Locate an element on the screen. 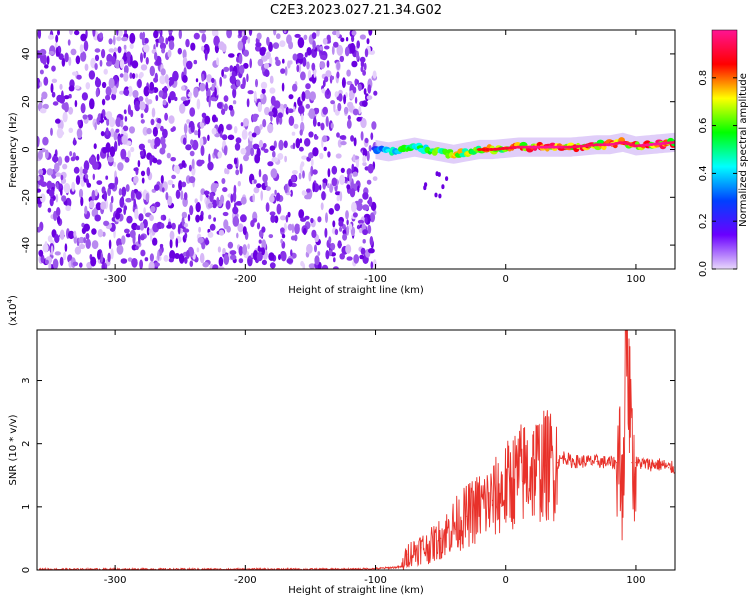 The image size is (750, 600). x-tick-label: 100 is located at coordinates (635, 279).